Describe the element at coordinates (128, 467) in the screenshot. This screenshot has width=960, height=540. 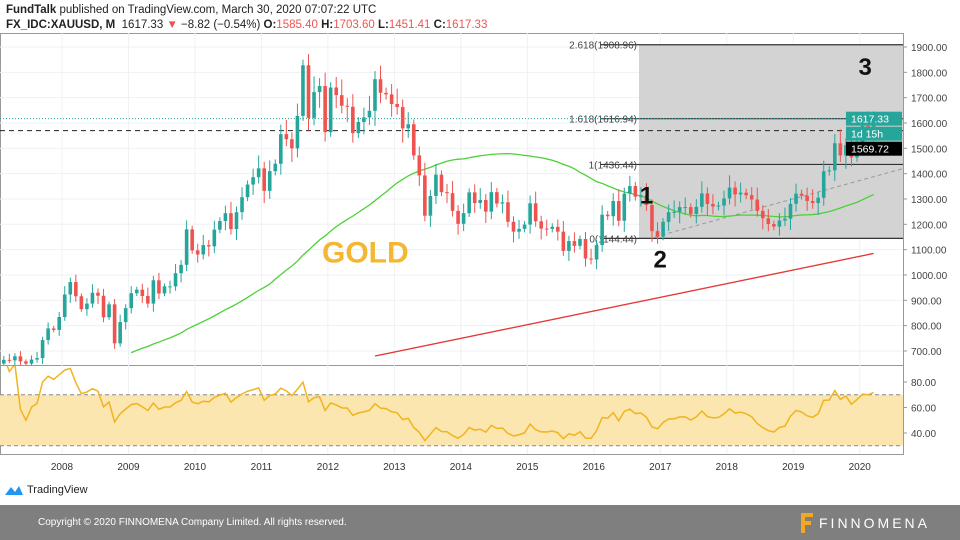
I see `year-tick-label: 2009` at that location.